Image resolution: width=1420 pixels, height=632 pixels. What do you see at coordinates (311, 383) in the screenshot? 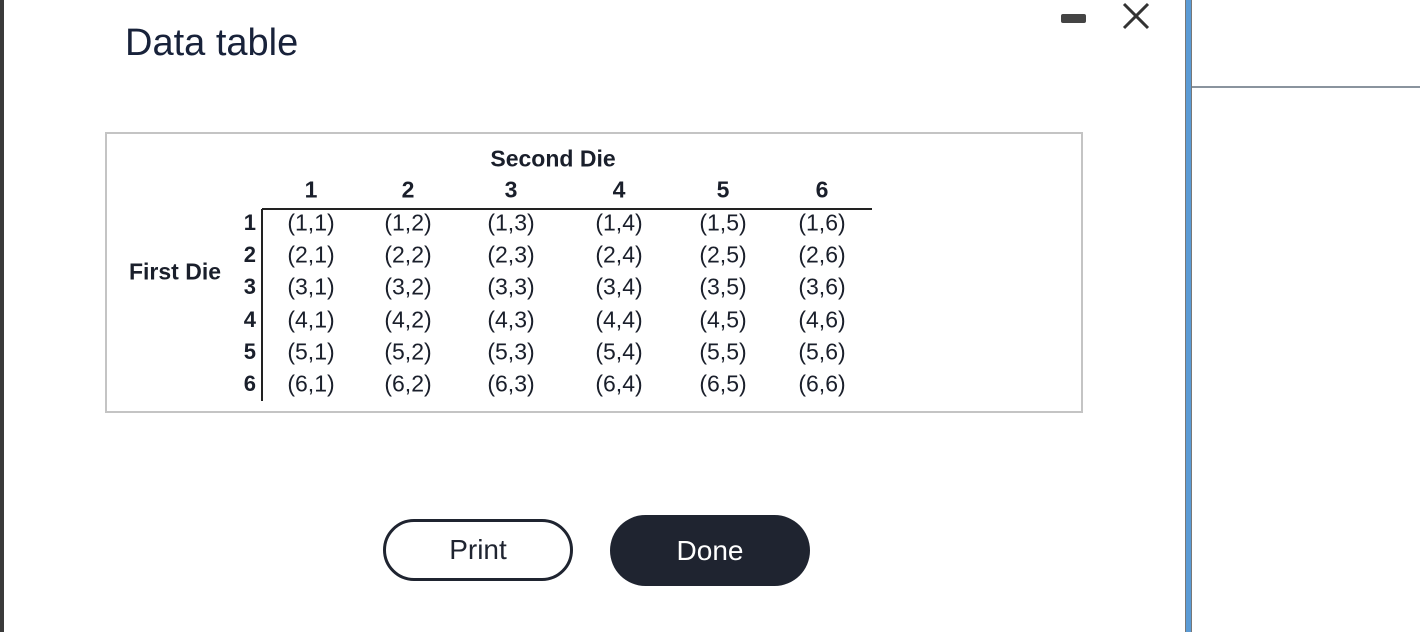
I see `table-cell: (6,1)` at bounding box center [311, 383].